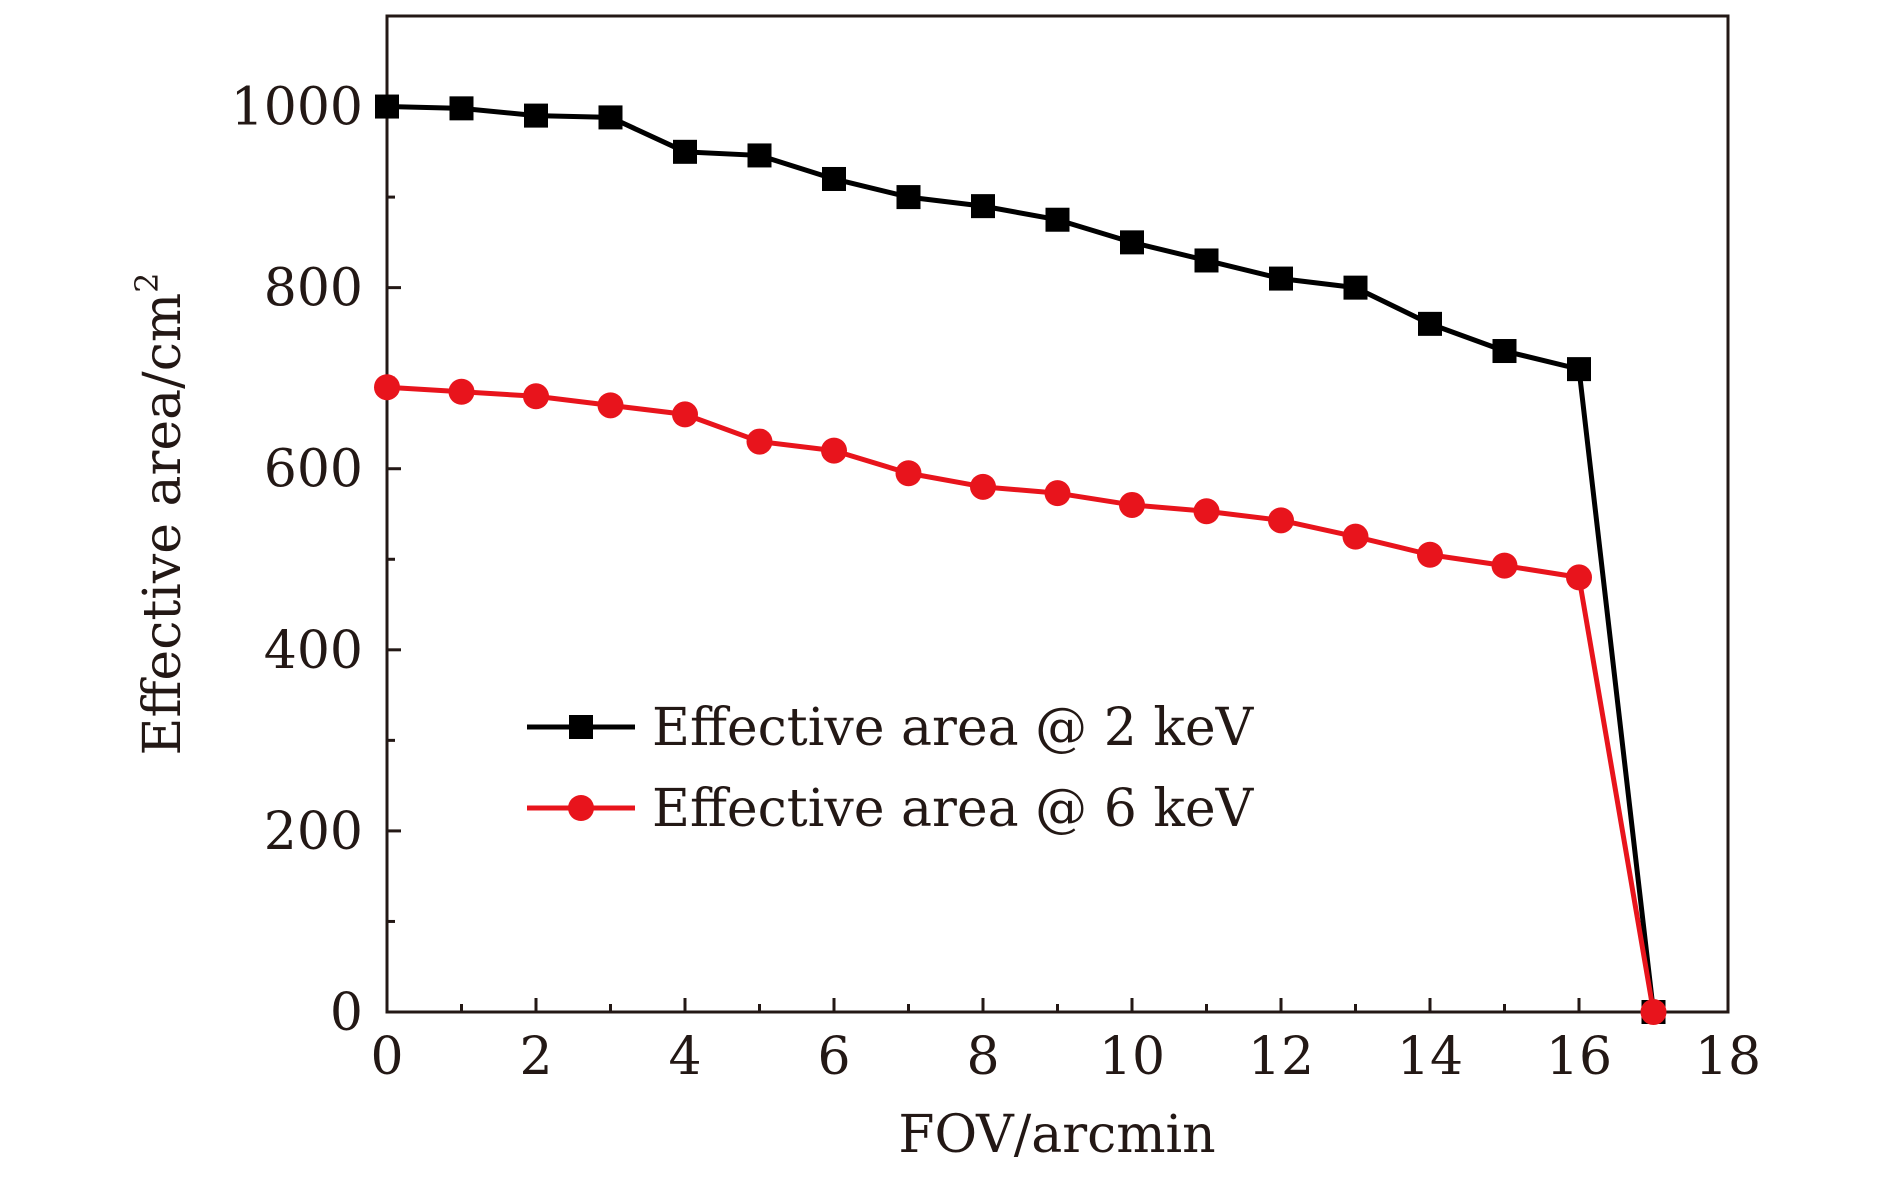 The width and height of the screenshot is (1890, 1182). What do you see at coordinates (1056, 1135) in the screenshot?
I see `x-axis-title: FOV/arcmin` at bounding box center [1056, 1135].